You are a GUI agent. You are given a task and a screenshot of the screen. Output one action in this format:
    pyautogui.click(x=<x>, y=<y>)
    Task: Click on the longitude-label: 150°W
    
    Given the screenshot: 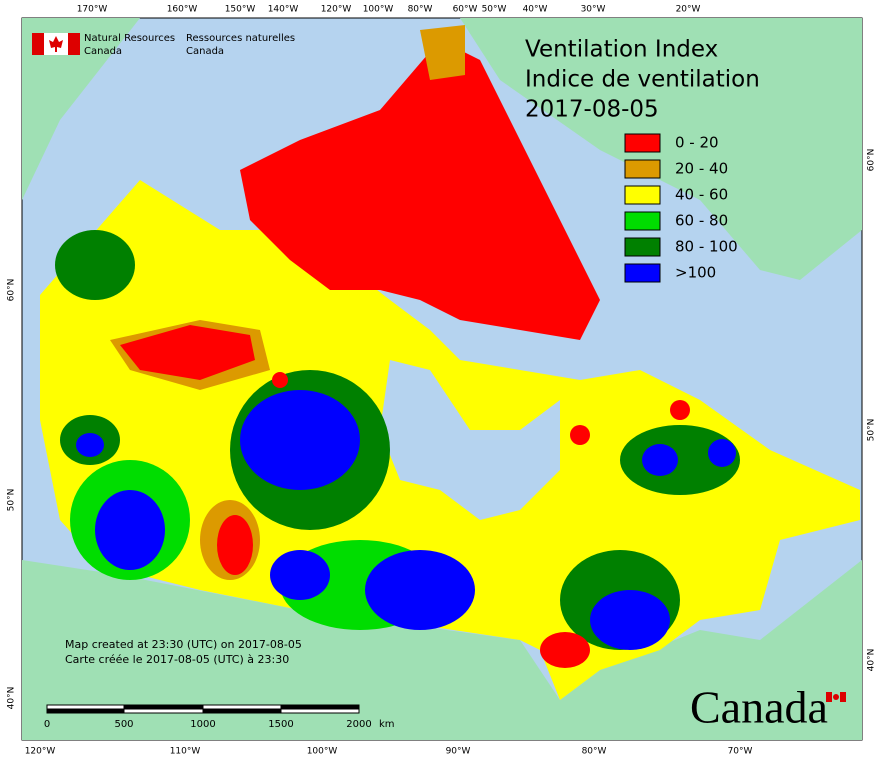 What is the action you would take?
    pyautogui.click(x=240, y=10)
    